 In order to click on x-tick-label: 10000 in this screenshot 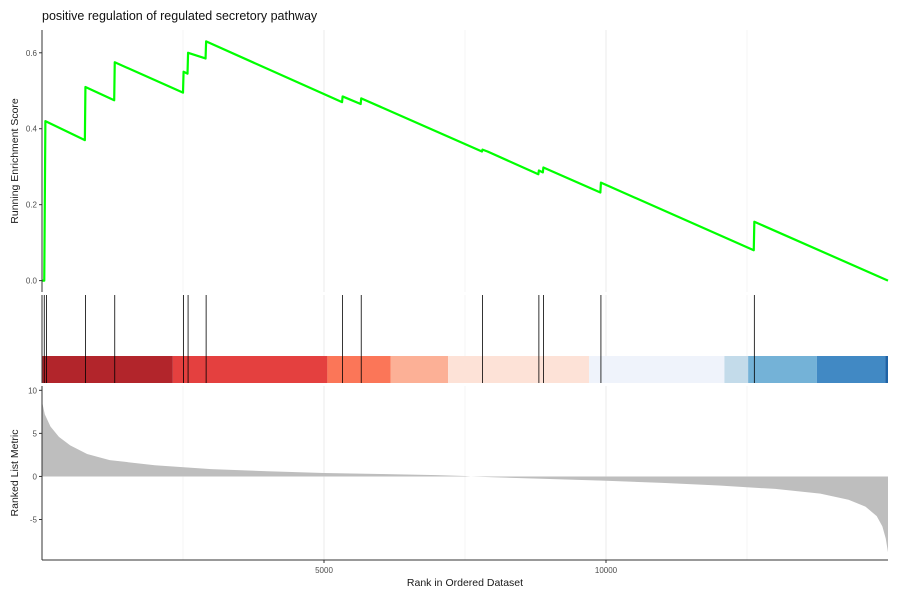, I will do `click(606, 570)`.